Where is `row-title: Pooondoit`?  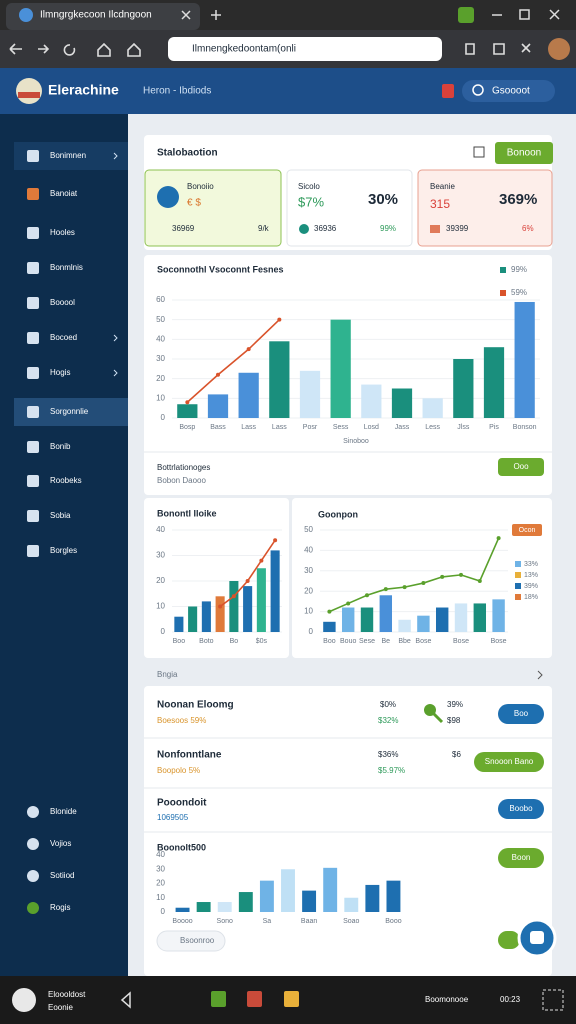
row-title: Pooondoit is located at coordinates (182, 803).